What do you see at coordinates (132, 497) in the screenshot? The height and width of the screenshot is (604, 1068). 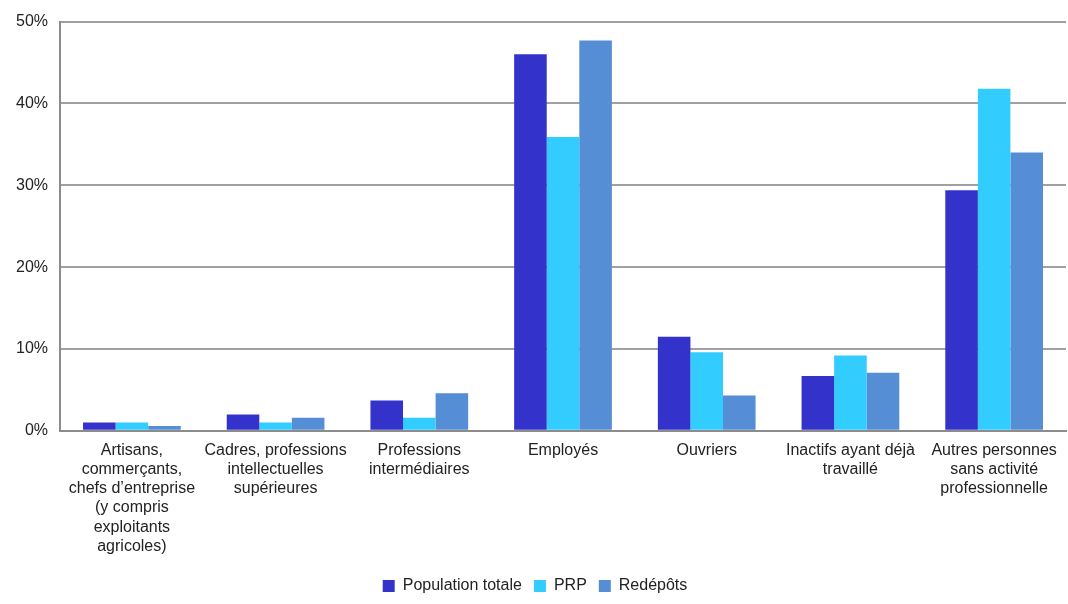 I see `x-tick-label: Artisans, commerçants, chefs d’entreprise (y compris exploitants agricoles)` at bounding box center [132, 497].